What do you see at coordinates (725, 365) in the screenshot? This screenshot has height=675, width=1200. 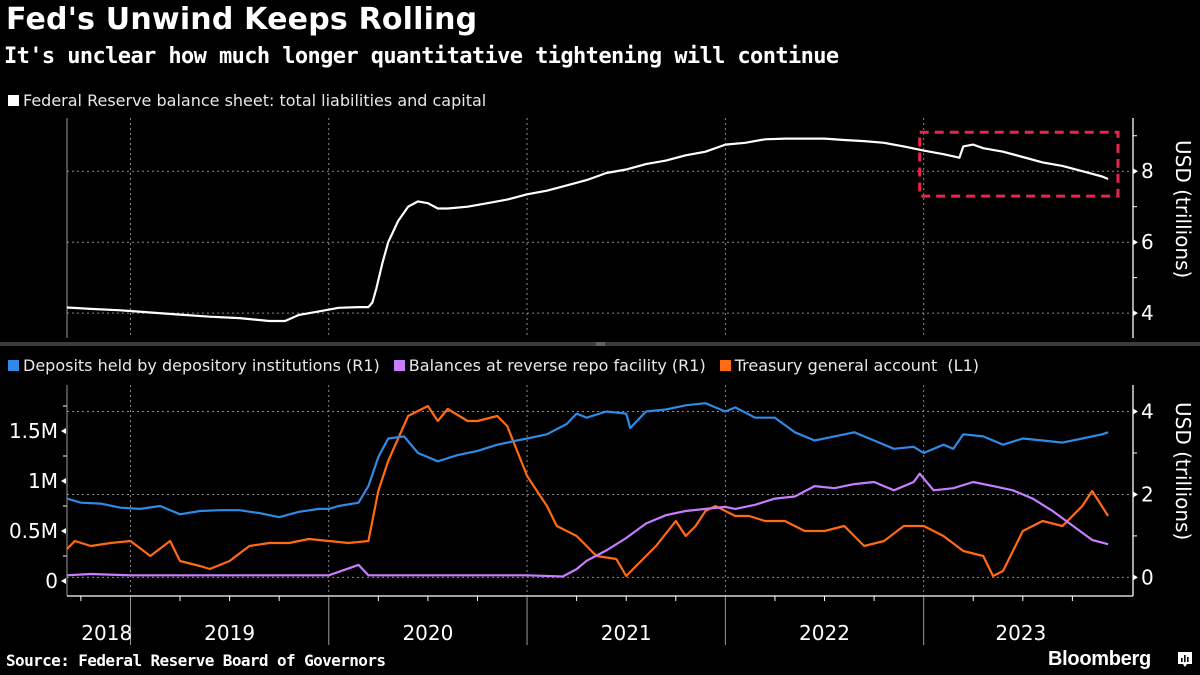 I see `legend-swatch-tga` at bounding box center [725, 365].